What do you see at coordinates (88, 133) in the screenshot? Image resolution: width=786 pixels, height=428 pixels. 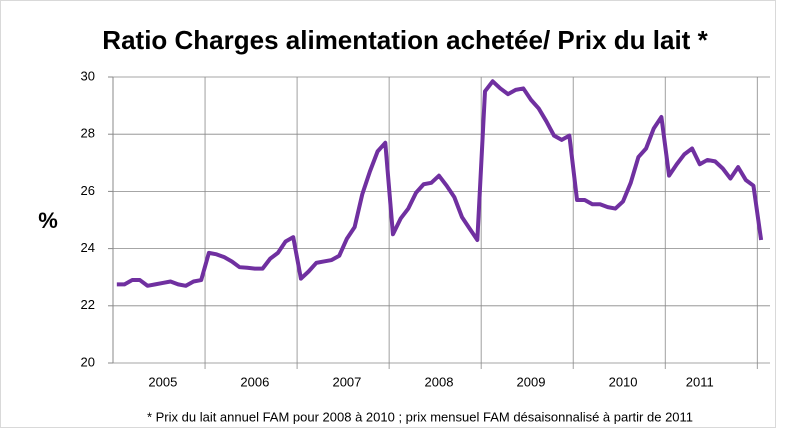 I see `y-tick-label: 28` at bounding box center [88, 133].